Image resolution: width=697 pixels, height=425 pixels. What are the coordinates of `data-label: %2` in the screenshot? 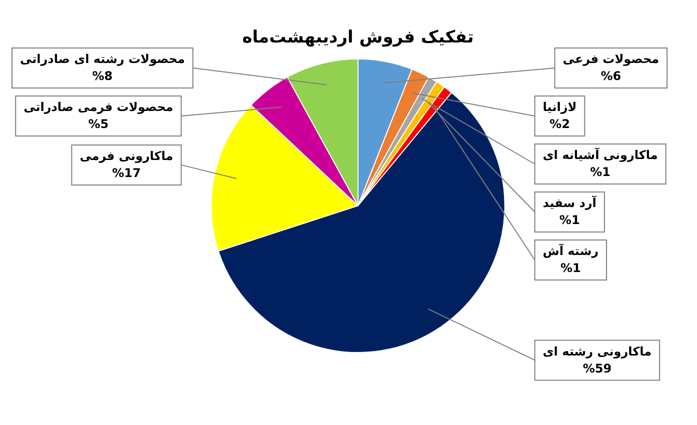 It's located at (560, 124).